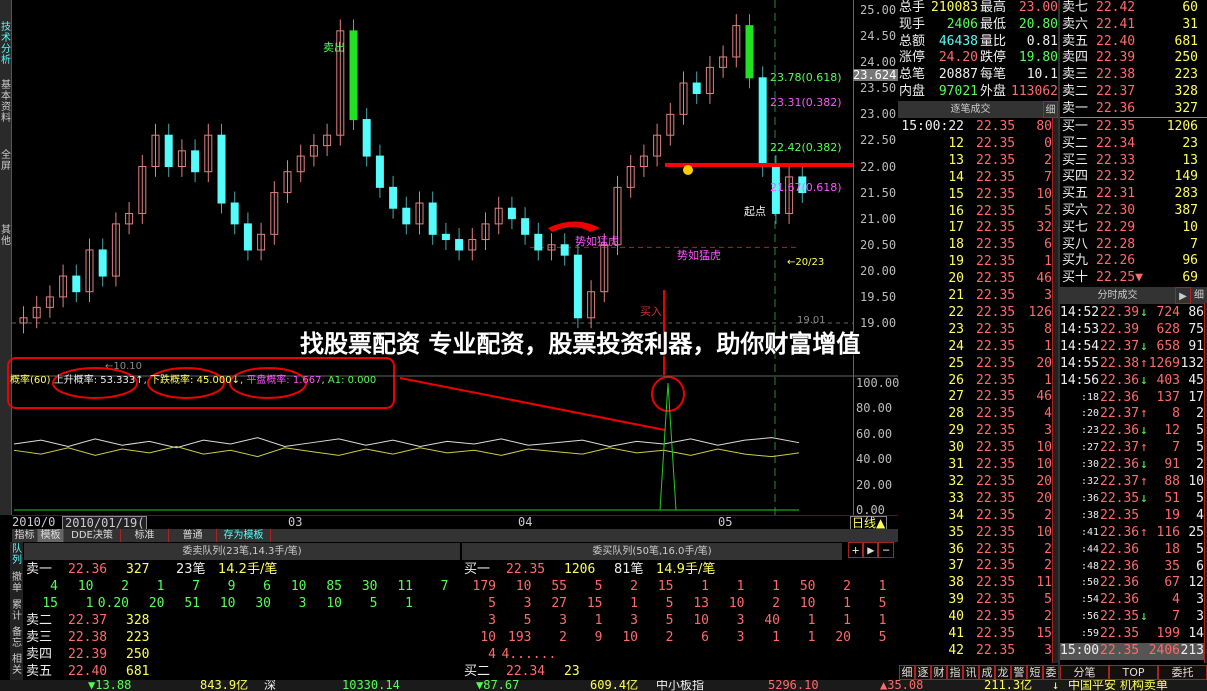 The image size is (1207, 691). What do you see at coordinates (993, 75) in the screenshot?
I see `info-key: 每笔` at bounding box center [993, 75].